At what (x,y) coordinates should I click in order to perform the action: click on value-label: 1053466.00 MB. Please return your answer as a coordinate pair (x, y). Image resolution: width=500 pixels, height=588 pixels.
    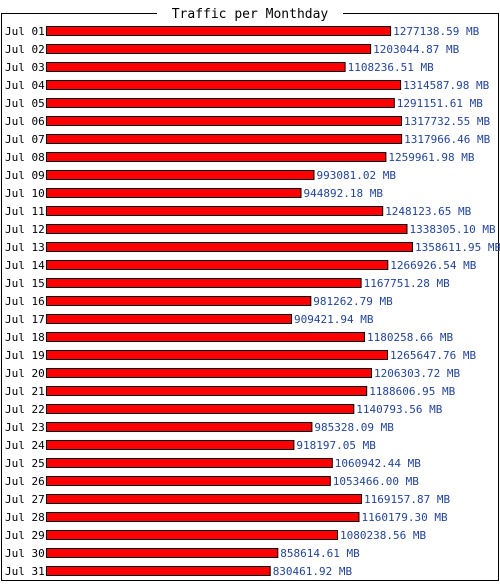
    Looking at the image, I should click on (376, 481).